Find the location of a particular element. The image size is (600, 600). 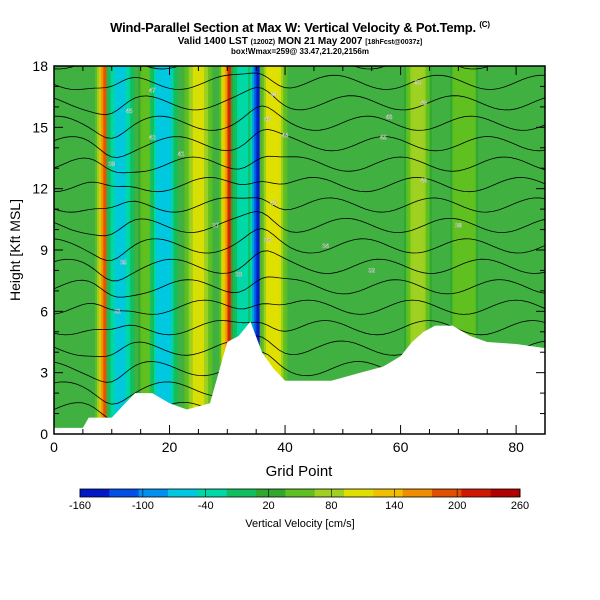

colorbar-tick-label: 200 is located at coordinates (457, 506).